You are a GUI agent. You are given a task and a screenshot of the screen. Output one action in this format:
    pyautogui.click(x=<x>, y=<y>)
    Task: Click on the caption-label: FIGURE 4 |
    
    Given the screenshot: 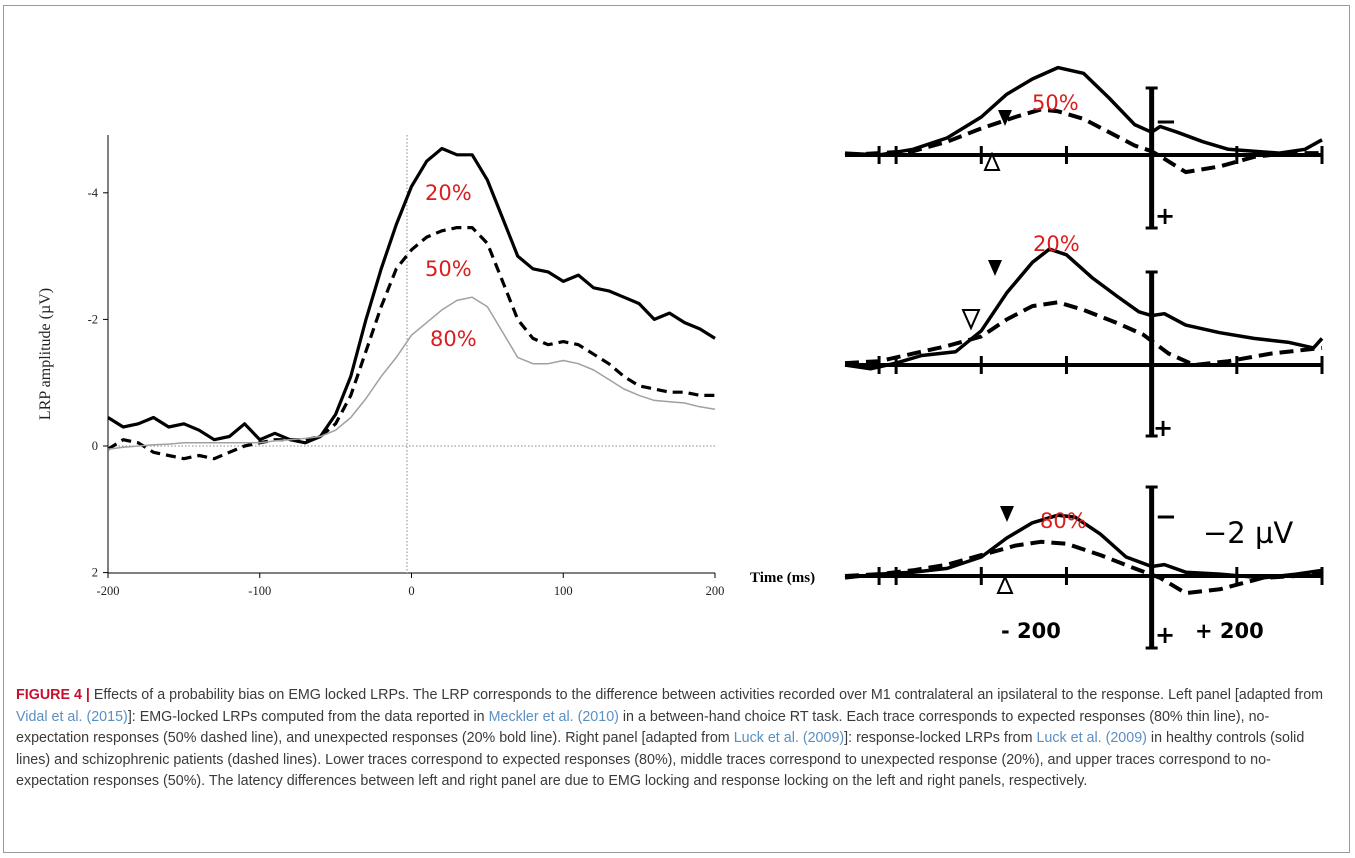 What is the action you would take?
    pyautogui.click(x=53, y=695)
    